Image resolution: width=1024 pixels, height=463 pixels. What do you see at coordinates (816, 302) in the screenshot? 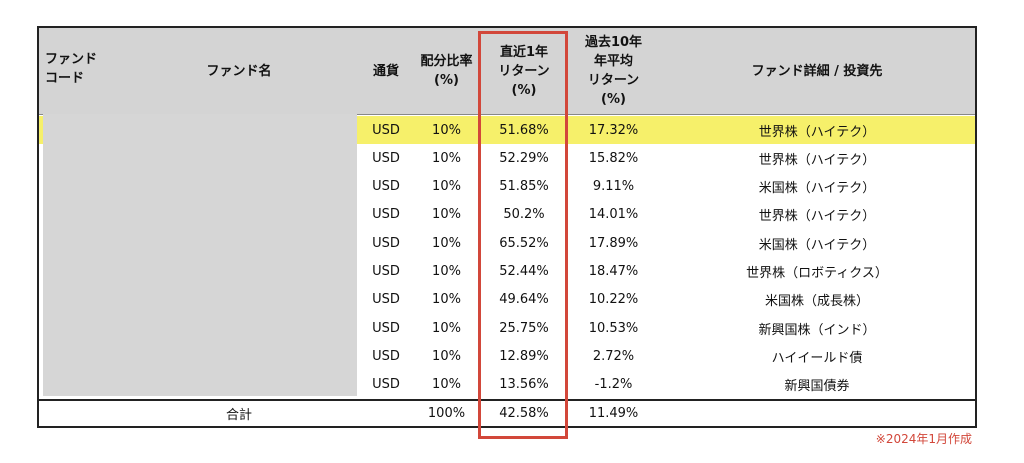
I see `cell-detail: 米国株（成長株）` at bounding box center [816, 302].